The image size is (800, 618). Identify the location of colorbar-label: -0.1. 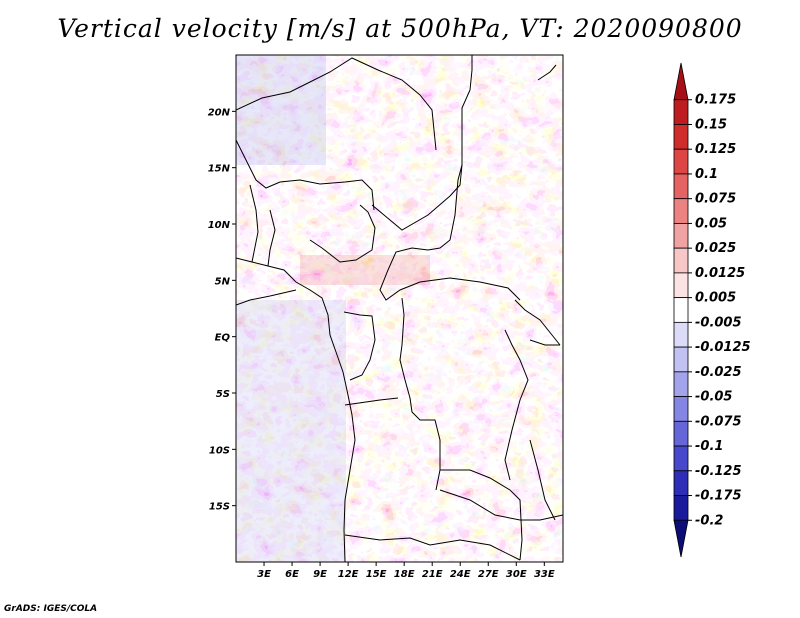
(709, 446).